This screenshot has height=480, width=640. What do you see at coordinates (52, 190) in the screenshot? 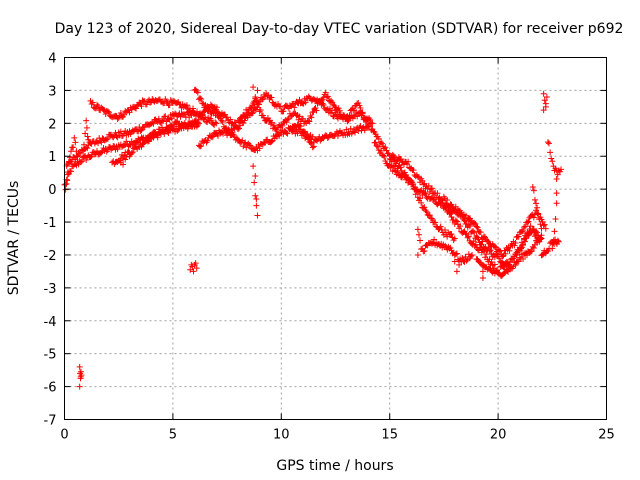
I see `y-tick-label: 0` at bounding box center [52, 190].